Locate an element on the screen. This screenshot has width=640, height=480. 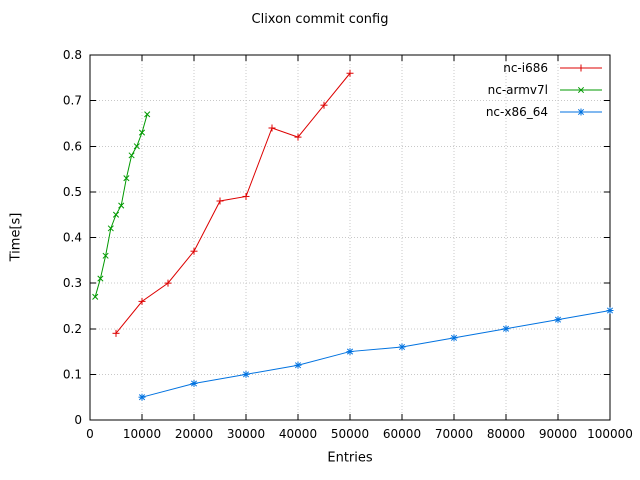
x-axis-label: Entries is located at coordinates (350, 458).